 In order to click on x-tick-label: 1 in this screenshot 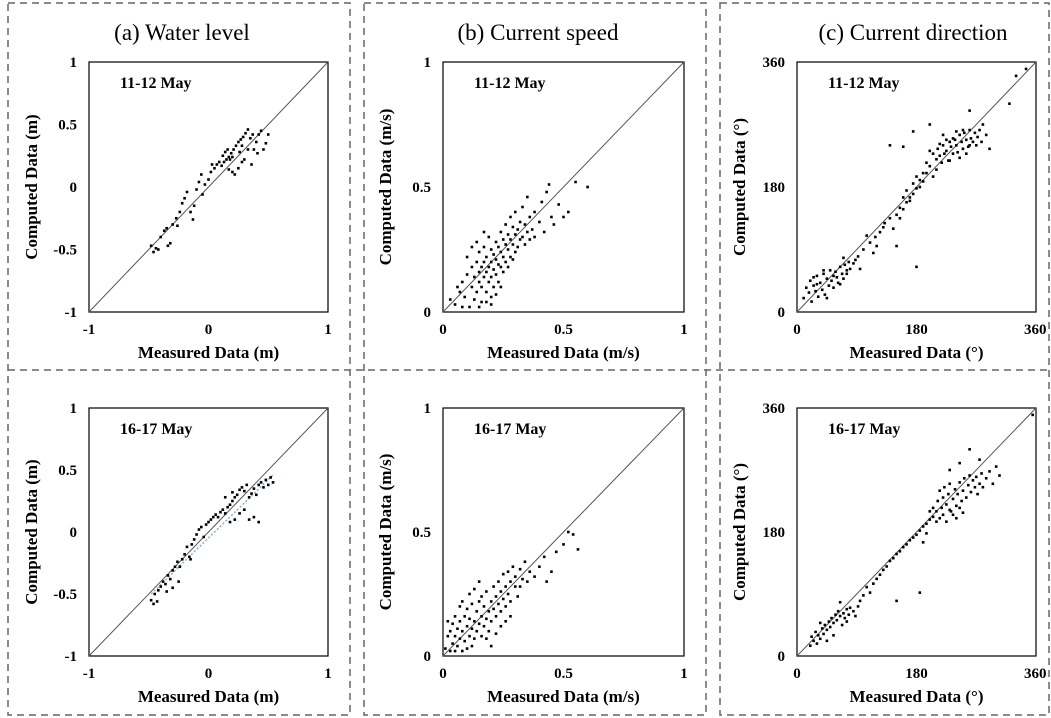, I will do `click(328, 674)`.